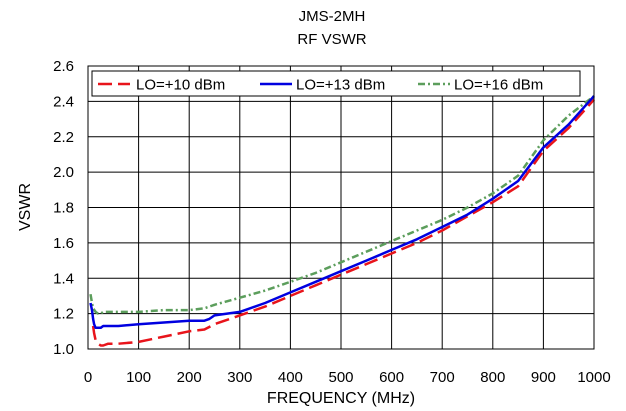 The height and width of the screenshot is (411, 626). What do you see at coordinates (88, 377) in the screenshot?
I see `x-tick-label: 0` at bounding box center [88, 377].